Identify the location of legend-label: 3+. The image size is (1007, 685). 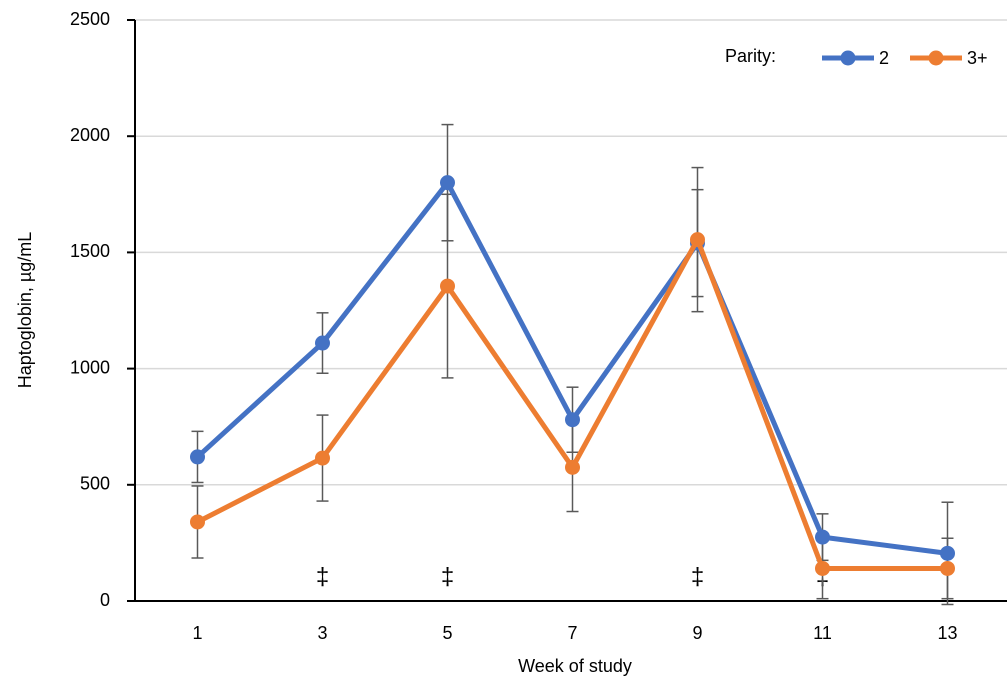
(977, 58).